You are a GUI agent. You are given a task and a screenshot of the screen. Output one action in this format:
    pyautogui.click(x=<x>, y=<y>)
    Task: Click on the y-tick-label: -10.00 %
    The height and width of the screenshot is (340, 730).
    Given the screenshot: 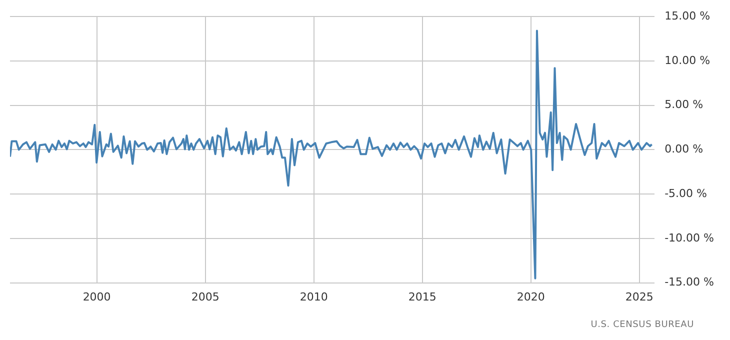 What is the action you would take?
    pyautogui.click(x=689, y=237)
    